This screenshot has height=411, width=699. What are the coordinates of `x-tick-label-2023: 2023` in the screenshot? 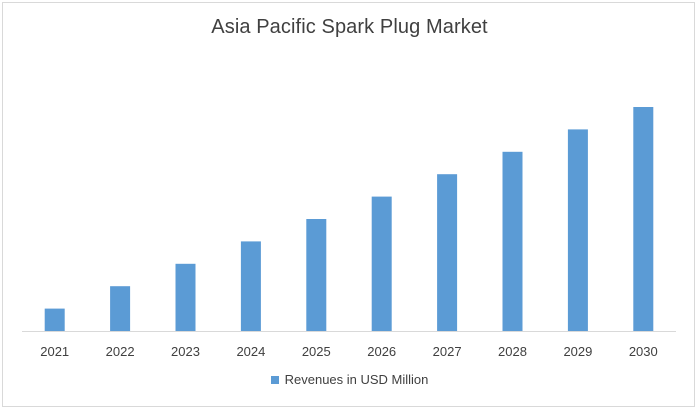 It's located at (185, 351).